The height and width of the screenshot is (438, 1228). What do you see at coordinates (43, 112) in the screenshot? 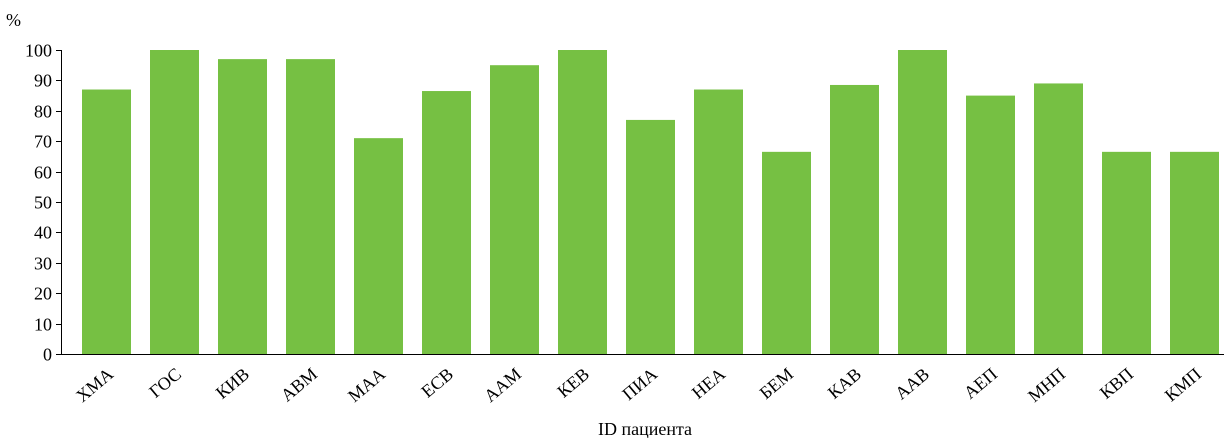
I see `y-tick-label: 80` at bounding box center [43, 112].